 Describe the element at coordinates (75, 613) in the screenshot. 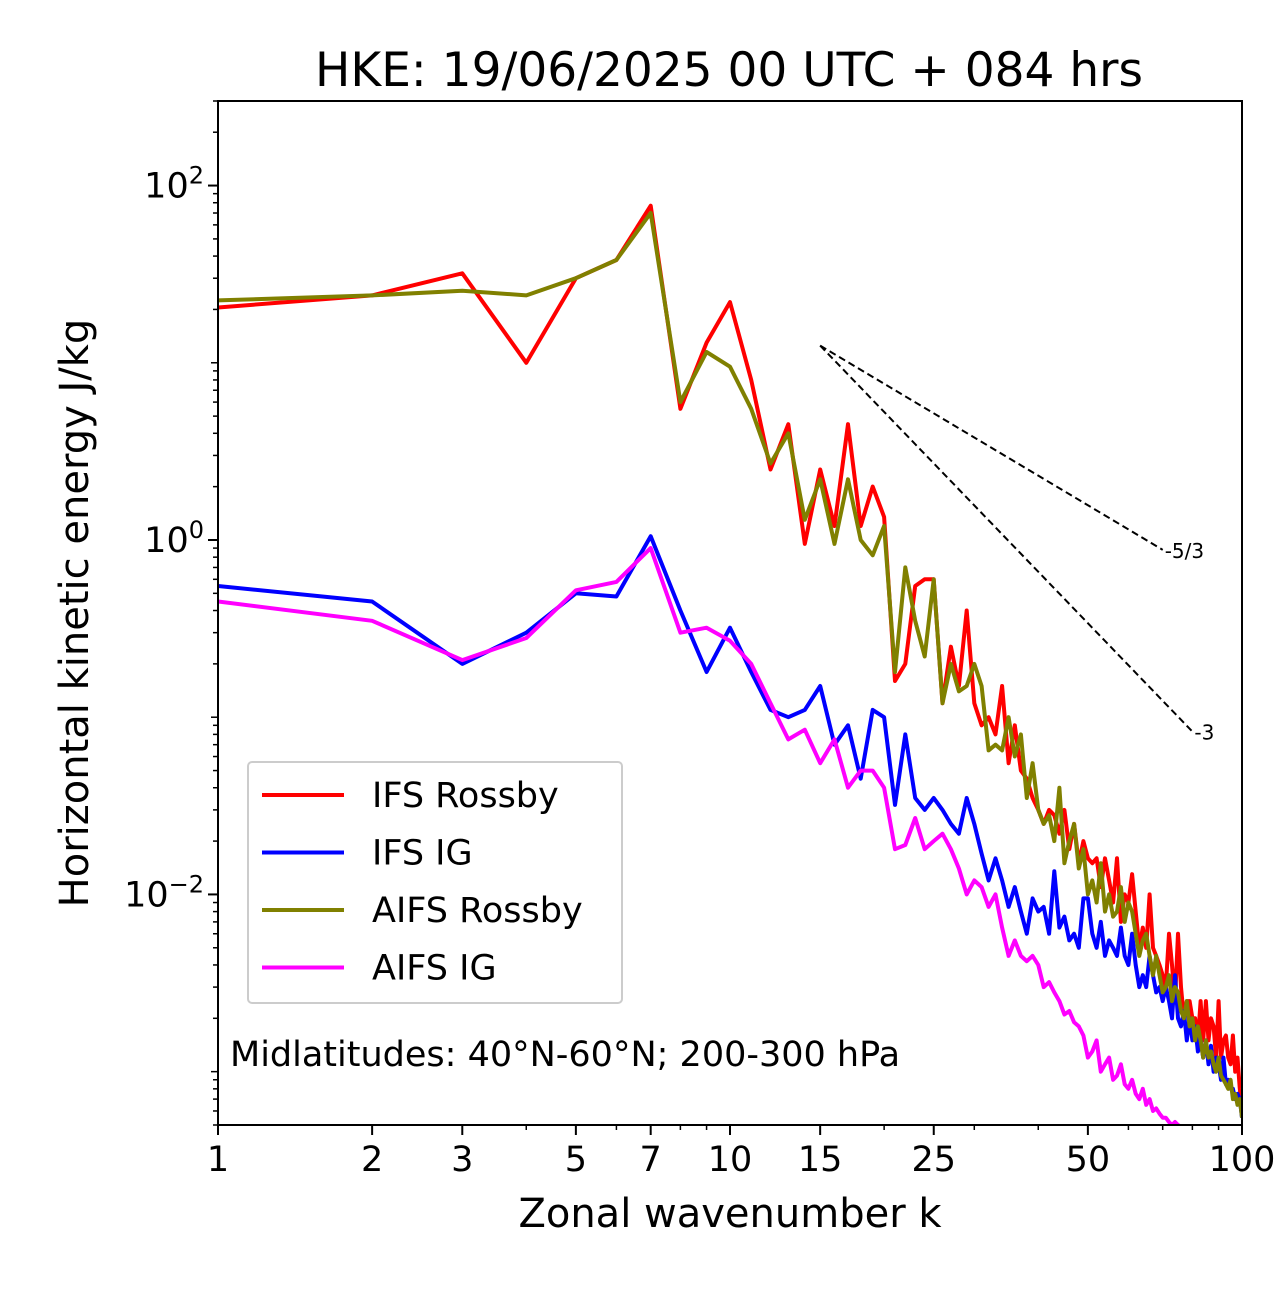

I see `y-axis-label: Horizontal kinetic energy J/kg` at that location.